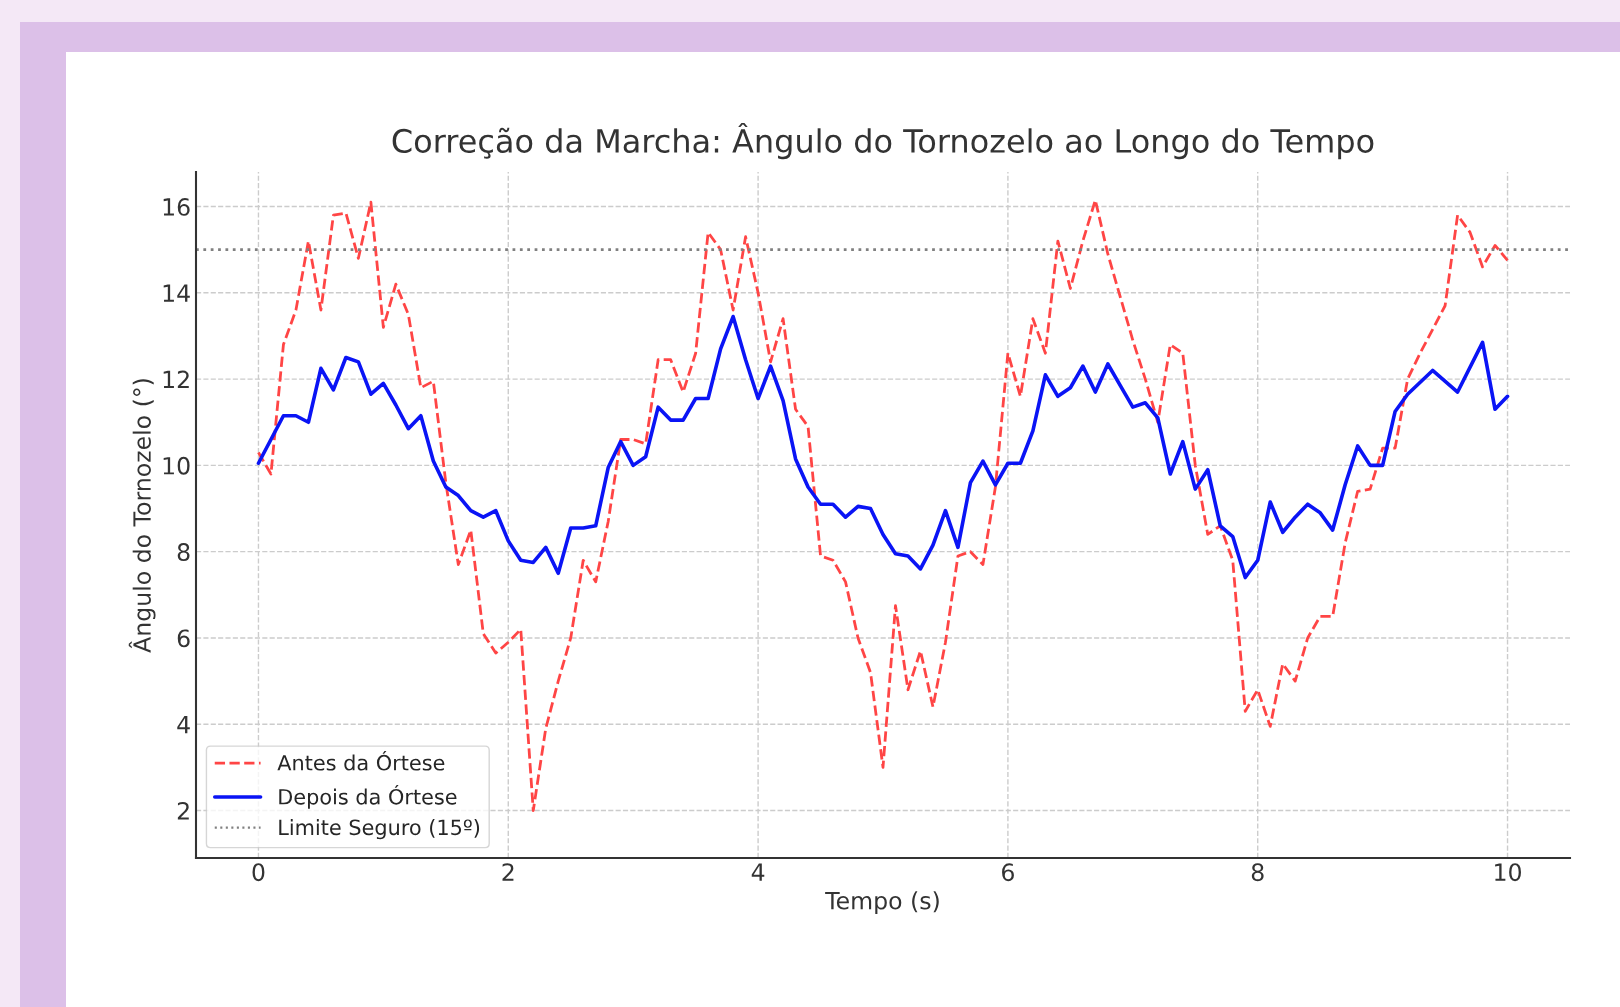  What do you see at coordinates (258, 872) in the screenshot?
I see `x-tick-label: 0` at bounding box center [258, 872].